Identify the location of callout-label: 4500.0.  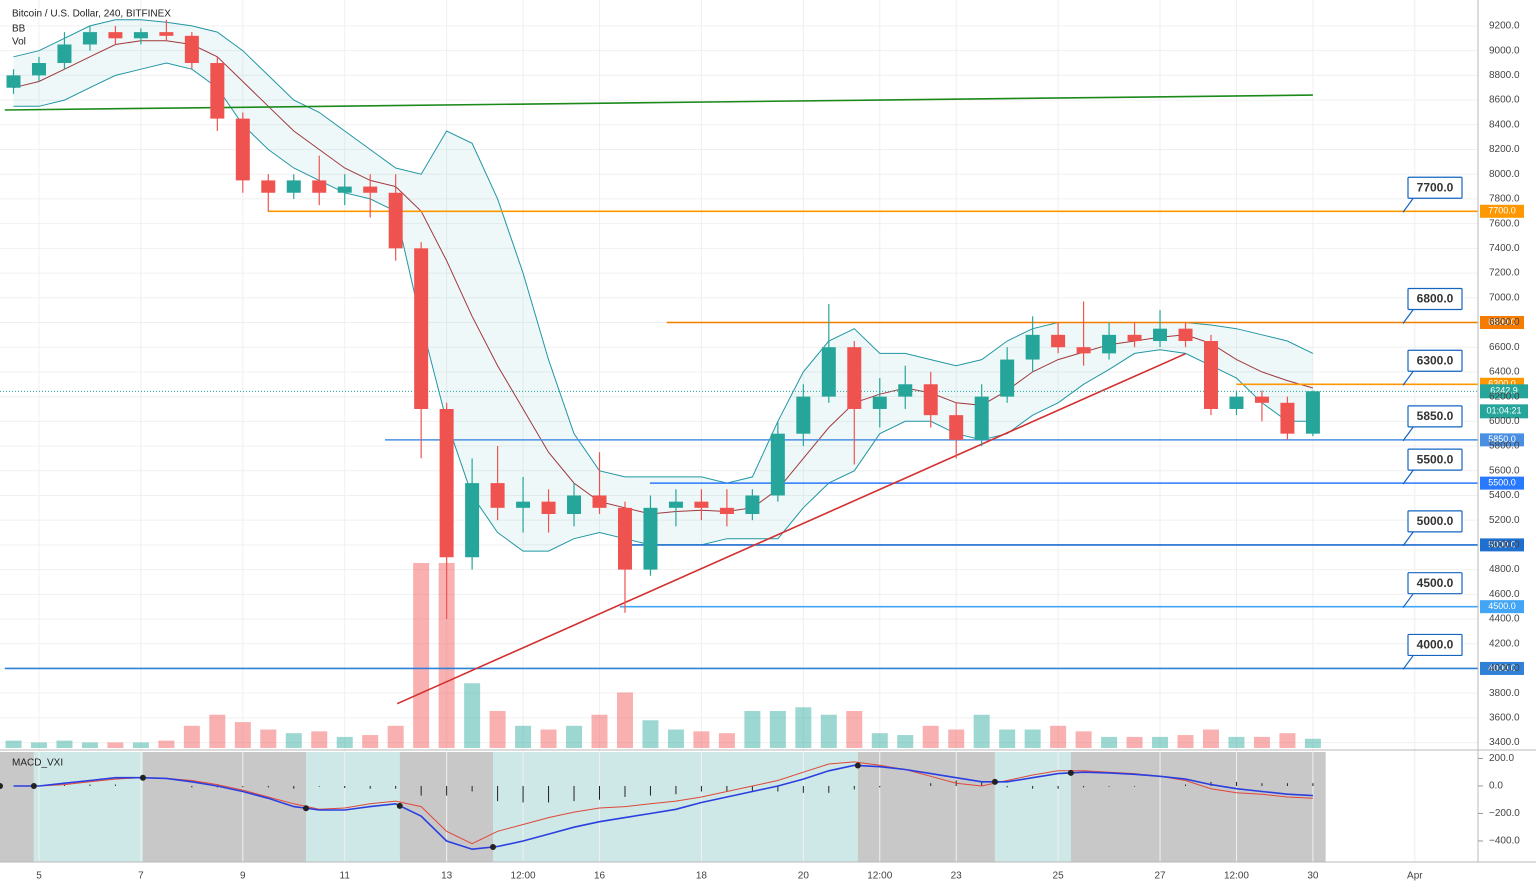
(1435, 583).